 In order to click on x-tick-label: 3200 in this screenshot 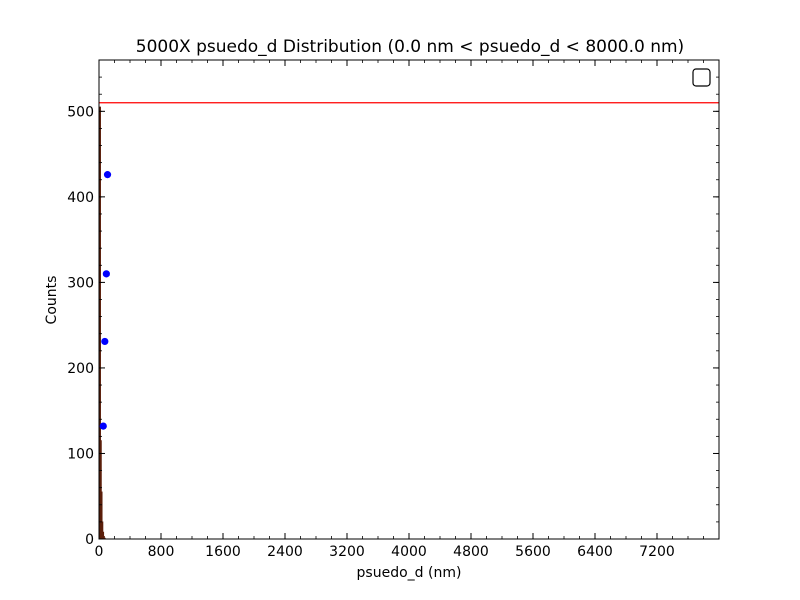, I will do `click(347, 552)`.